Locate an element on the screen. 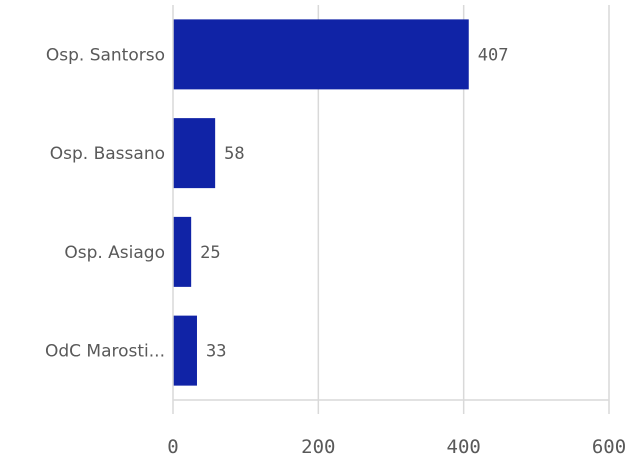  data-label: 407 is located at coordinates (493, 55).